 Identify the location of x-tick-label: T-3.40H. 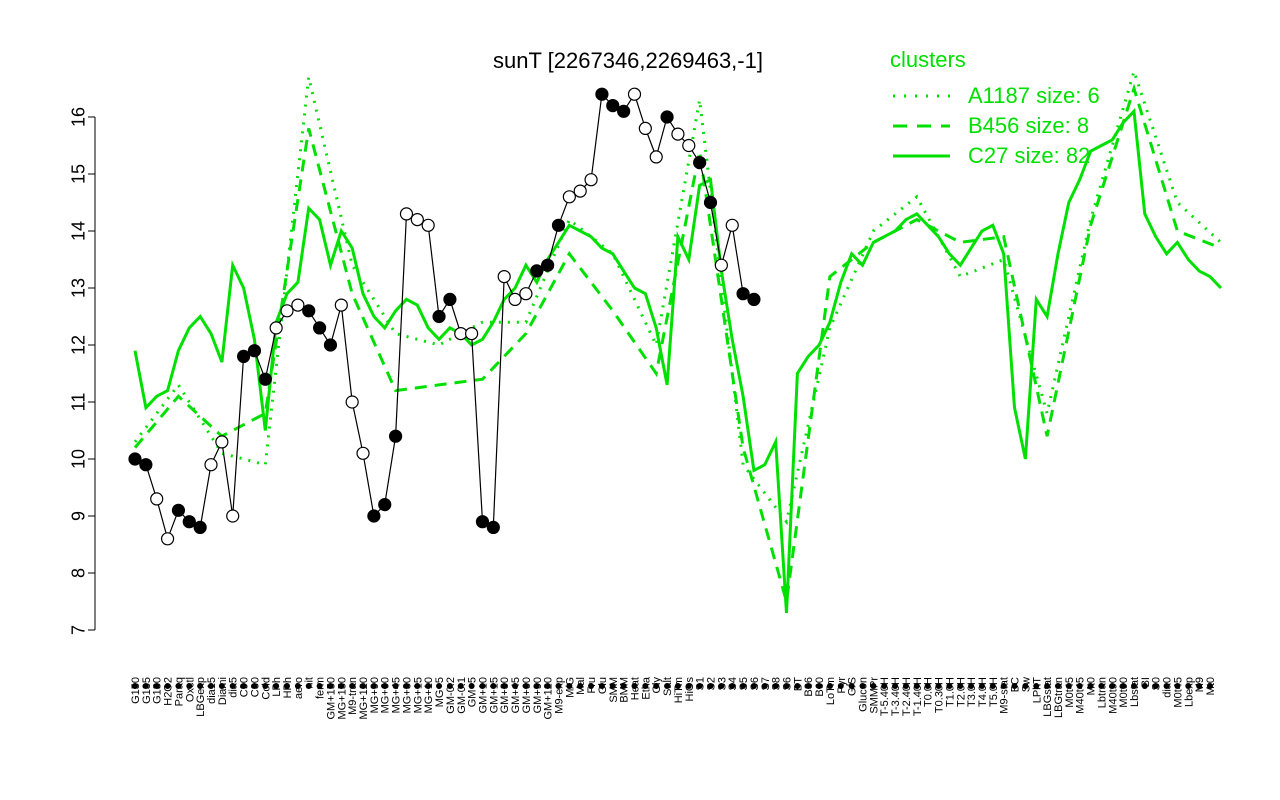
(896, 696).